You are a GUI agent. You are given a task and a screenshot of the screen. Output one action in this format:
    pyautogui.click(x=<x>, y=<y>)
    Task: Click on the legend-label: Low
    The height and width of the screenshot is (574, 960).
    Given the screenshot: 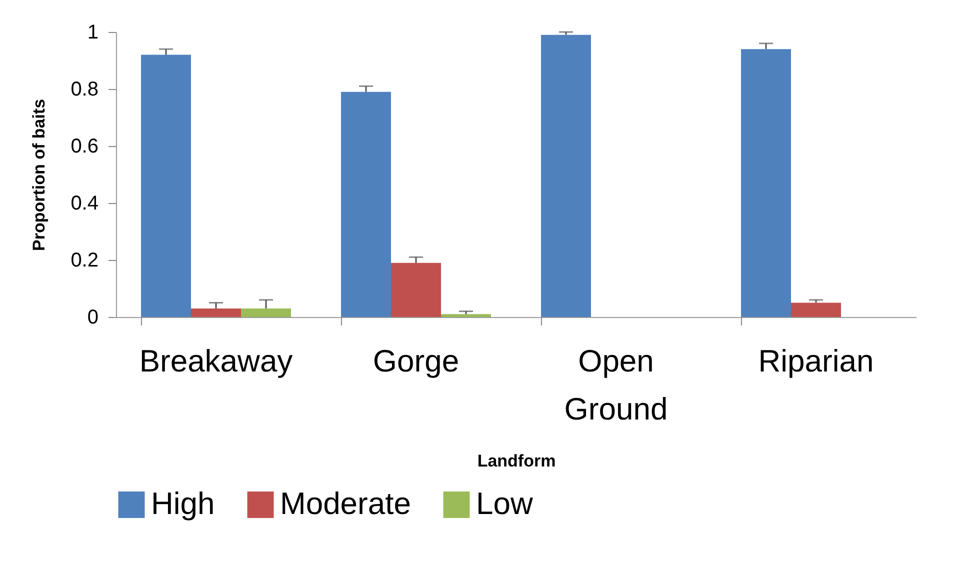 What is the action you would take?
    pyautogui.click(x=505, y=503)
    